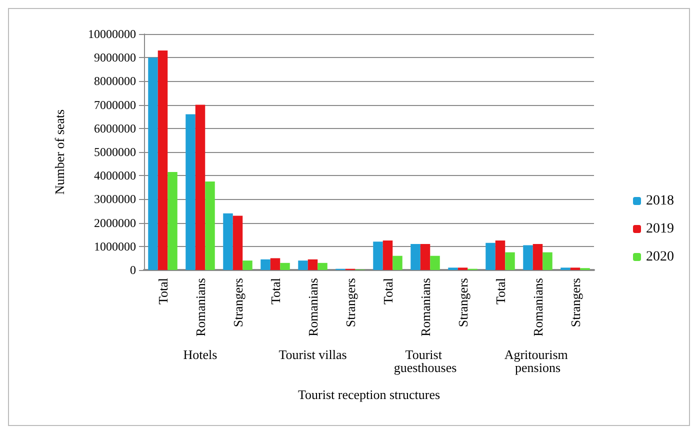 This screenshot has width=700, height=434. What do you see at coordinates (115, 81) in the screenshot?
I see `y-tick-label: 8000000` at bounding box center [115, 81].